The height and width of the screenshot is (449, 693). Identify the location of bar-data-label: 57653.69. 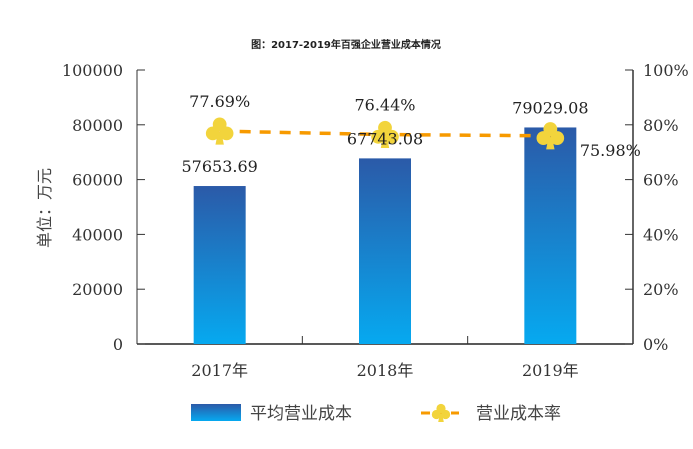
(219, 166).